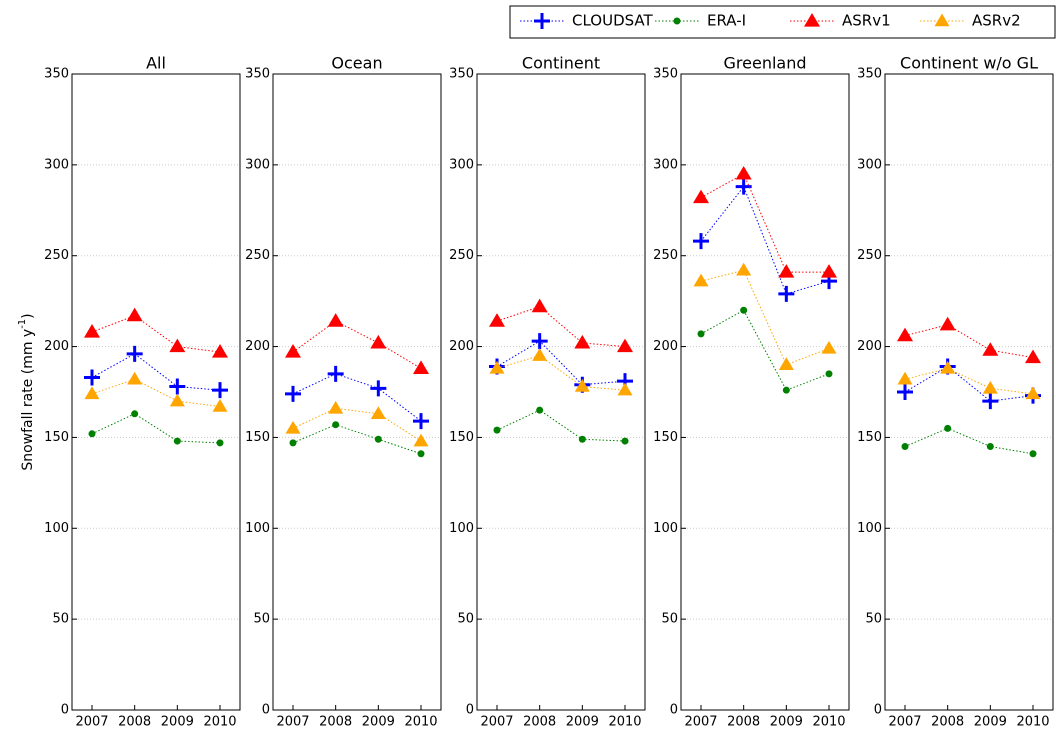 This screenshot has width=1056, height=730. Describe the element at coordinates (470, 710) in the screenshot. I see `y-tick-label: 0` at that location.